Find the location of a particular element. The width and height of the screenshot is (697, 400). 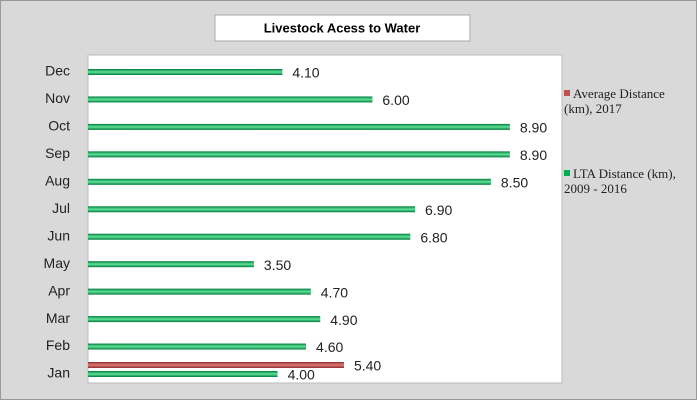

y-tick-label: Nov is located at coordinates (57, 98).